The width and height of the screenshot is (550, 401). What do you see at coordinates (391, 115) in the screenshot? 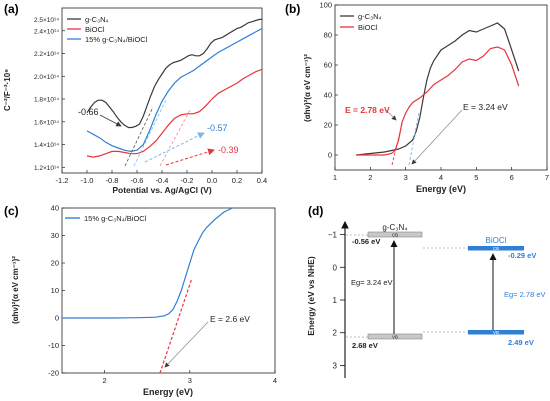
I see `panel-b-arrow-red` at bounding box center [391, 115].